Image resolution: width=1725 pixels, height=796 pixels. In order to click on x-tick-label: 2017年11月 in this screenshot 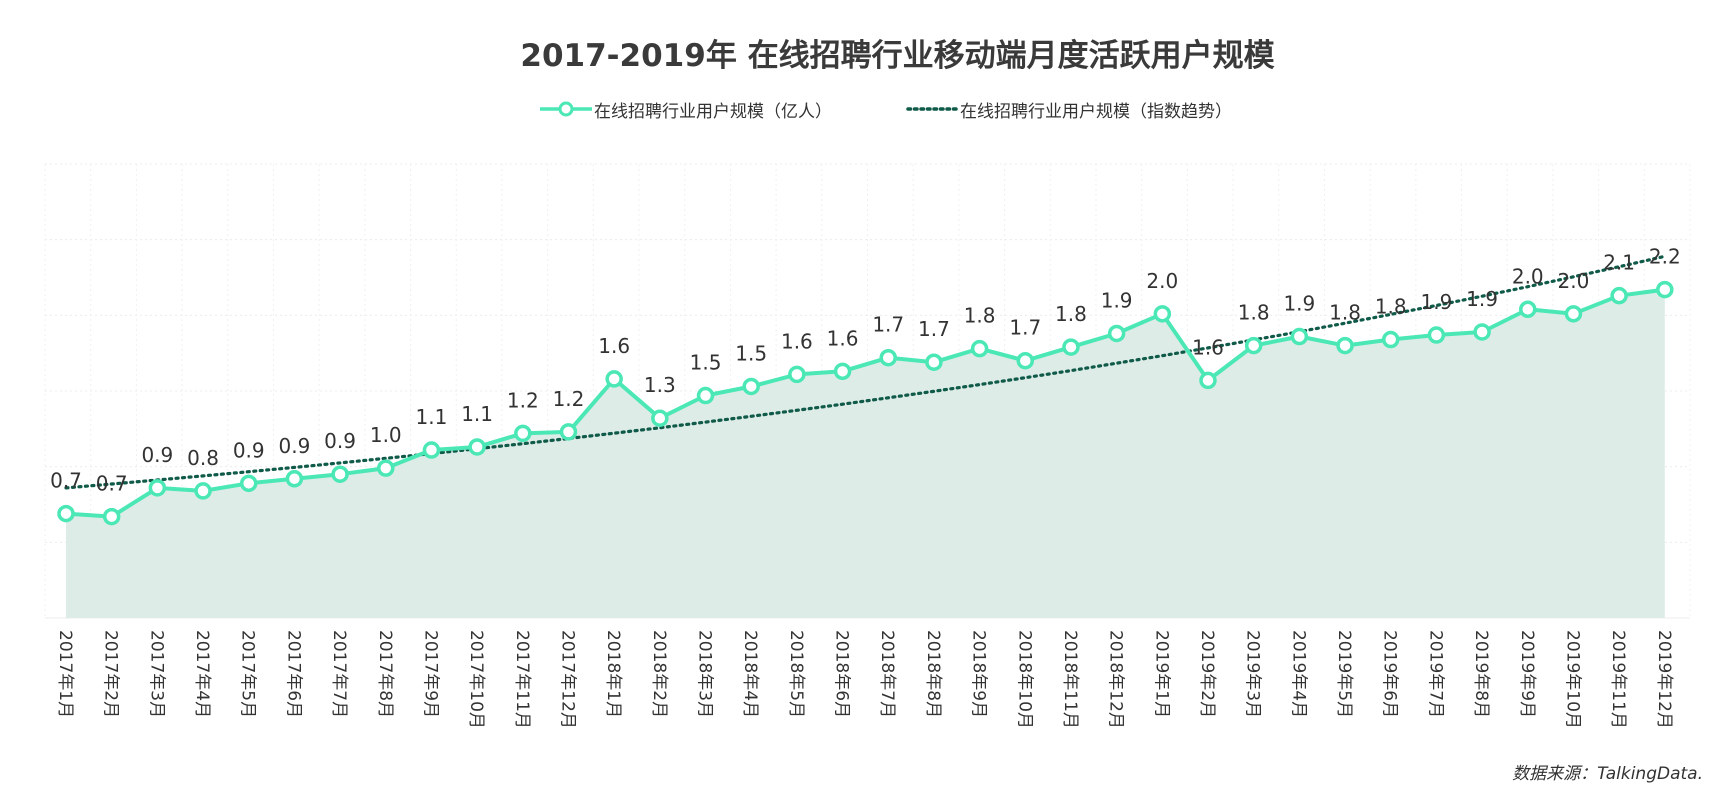, I will do `click(522, 679)`.